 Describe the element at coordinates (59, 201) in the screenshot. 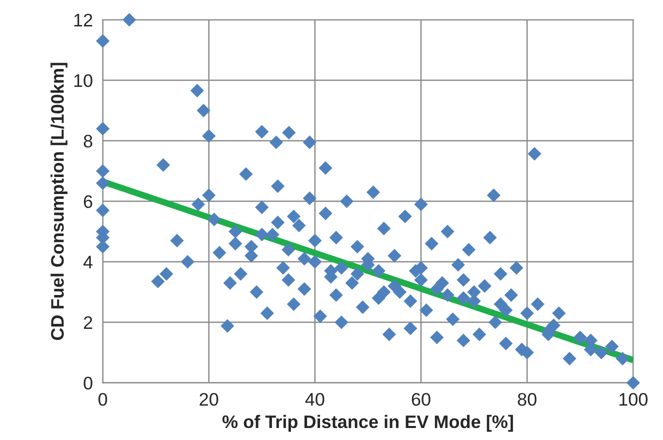

I see `y-axis-title: CD Fuel Consumption [L/100km]` at that location.